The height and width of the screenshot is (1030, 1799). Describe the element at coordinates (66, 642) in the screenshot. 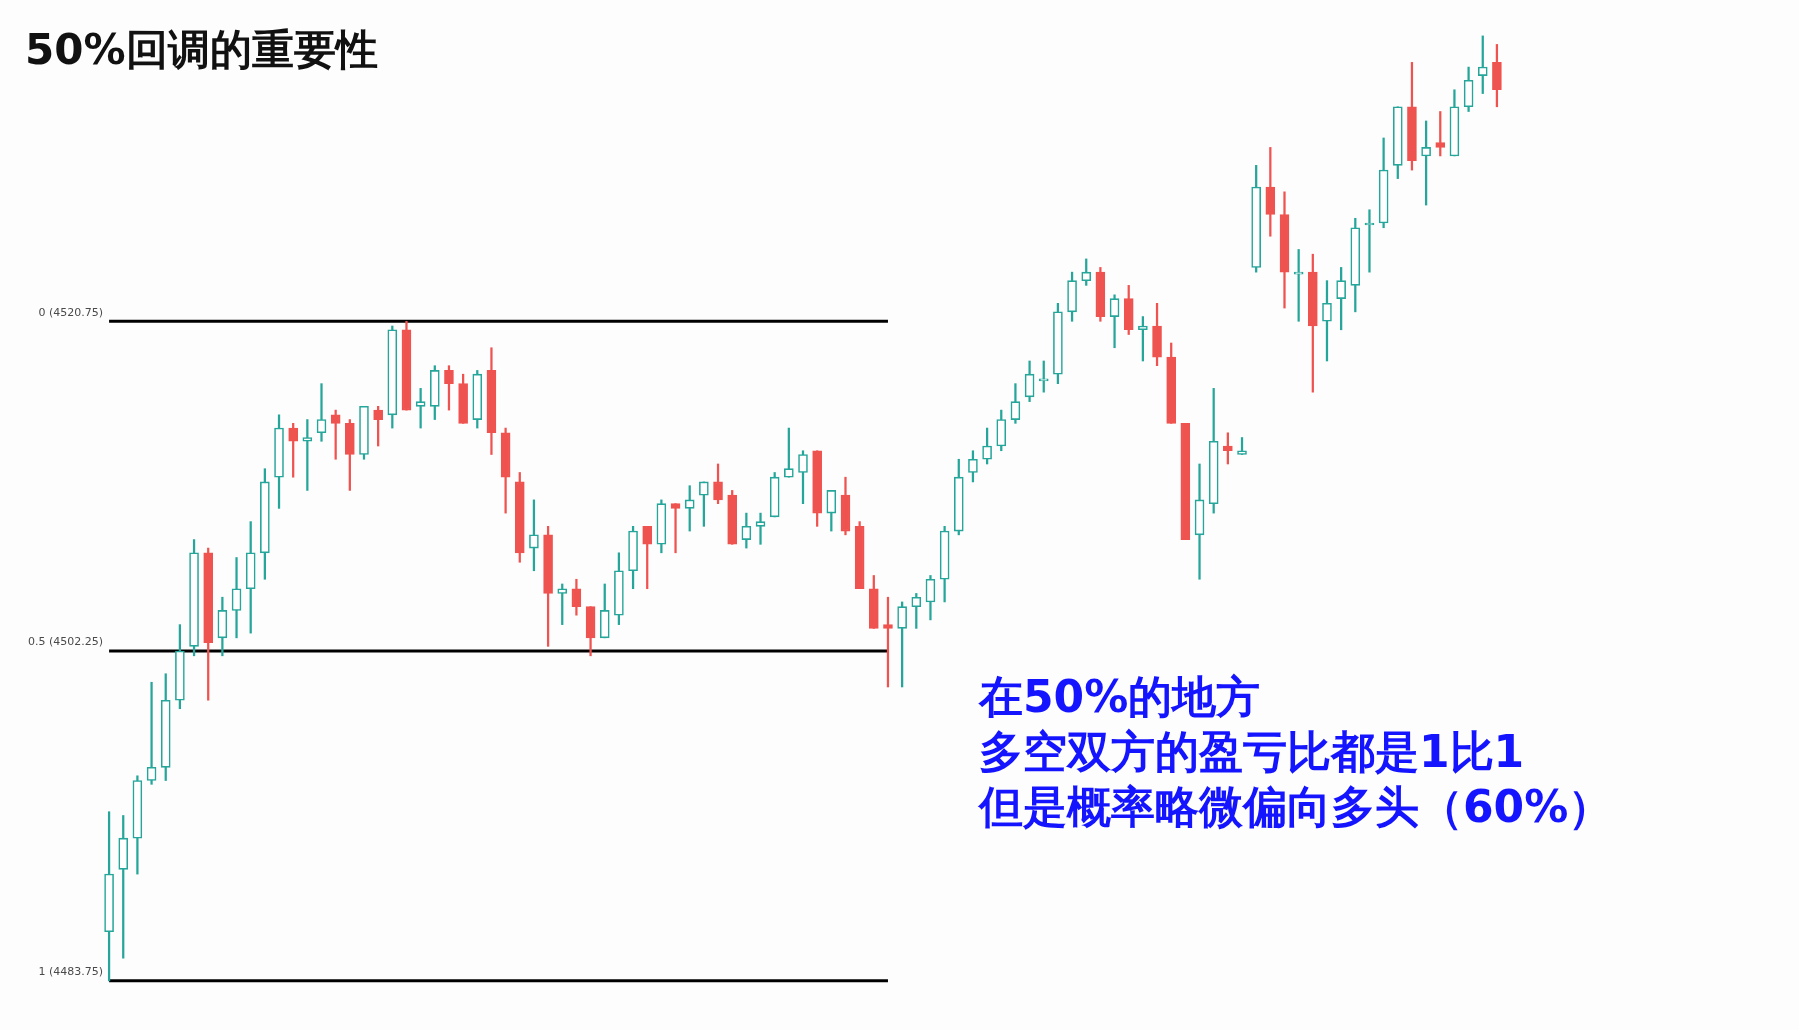

I see `series-label: 0.5 (4502.25)` at that location.